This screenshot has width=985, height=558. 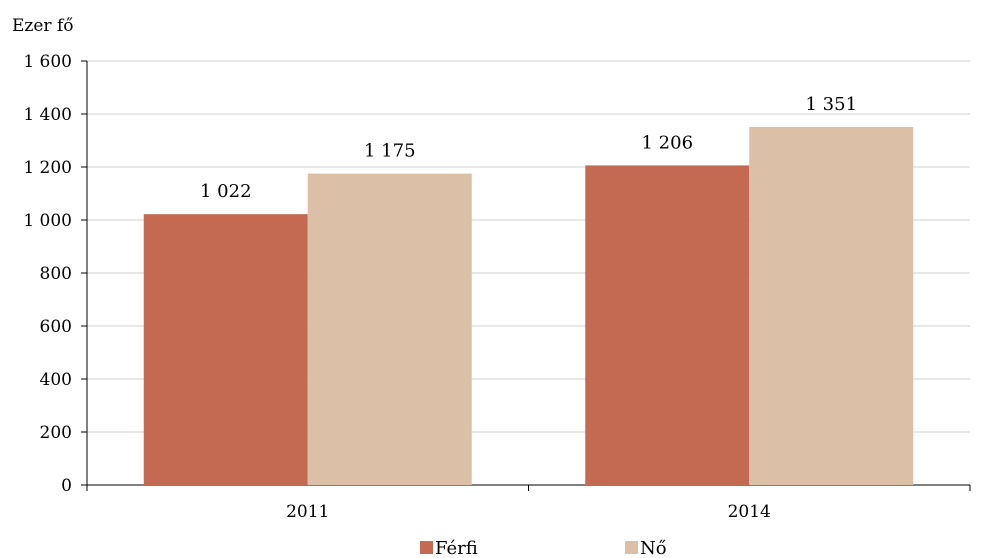 I want to click on x-tick-label: 2011, so click(x=307, y=512).